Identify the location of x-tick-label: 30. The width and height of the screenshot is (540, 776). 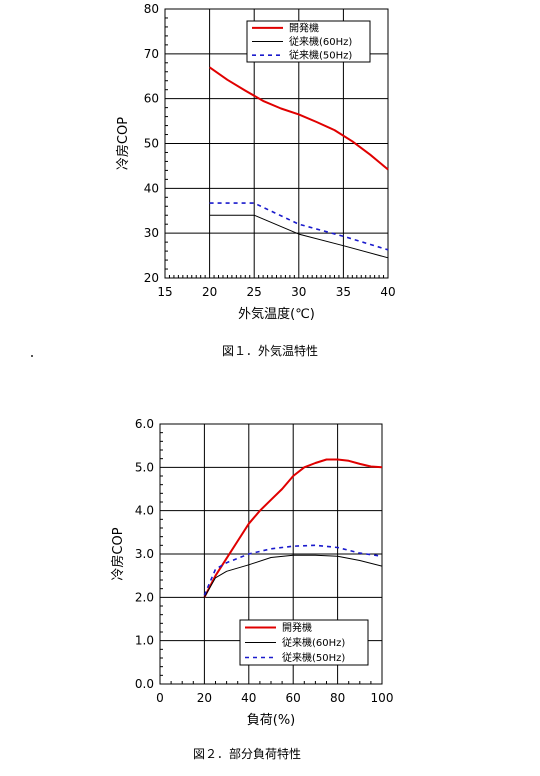
(298, 292).